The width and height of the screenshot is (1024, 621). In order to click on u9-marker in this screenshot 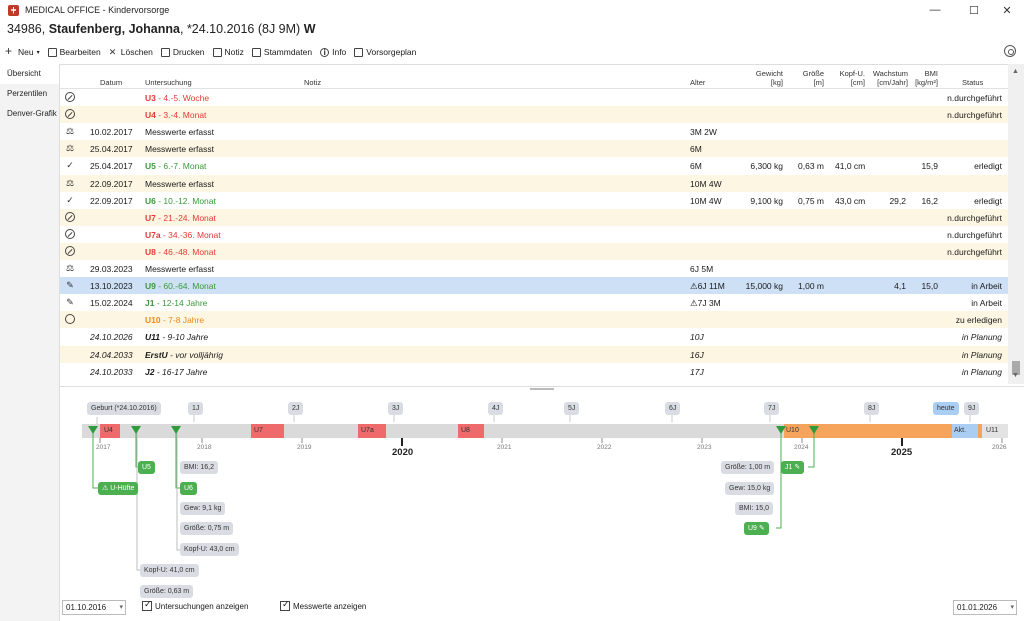, I will do `click(781, 430)`.